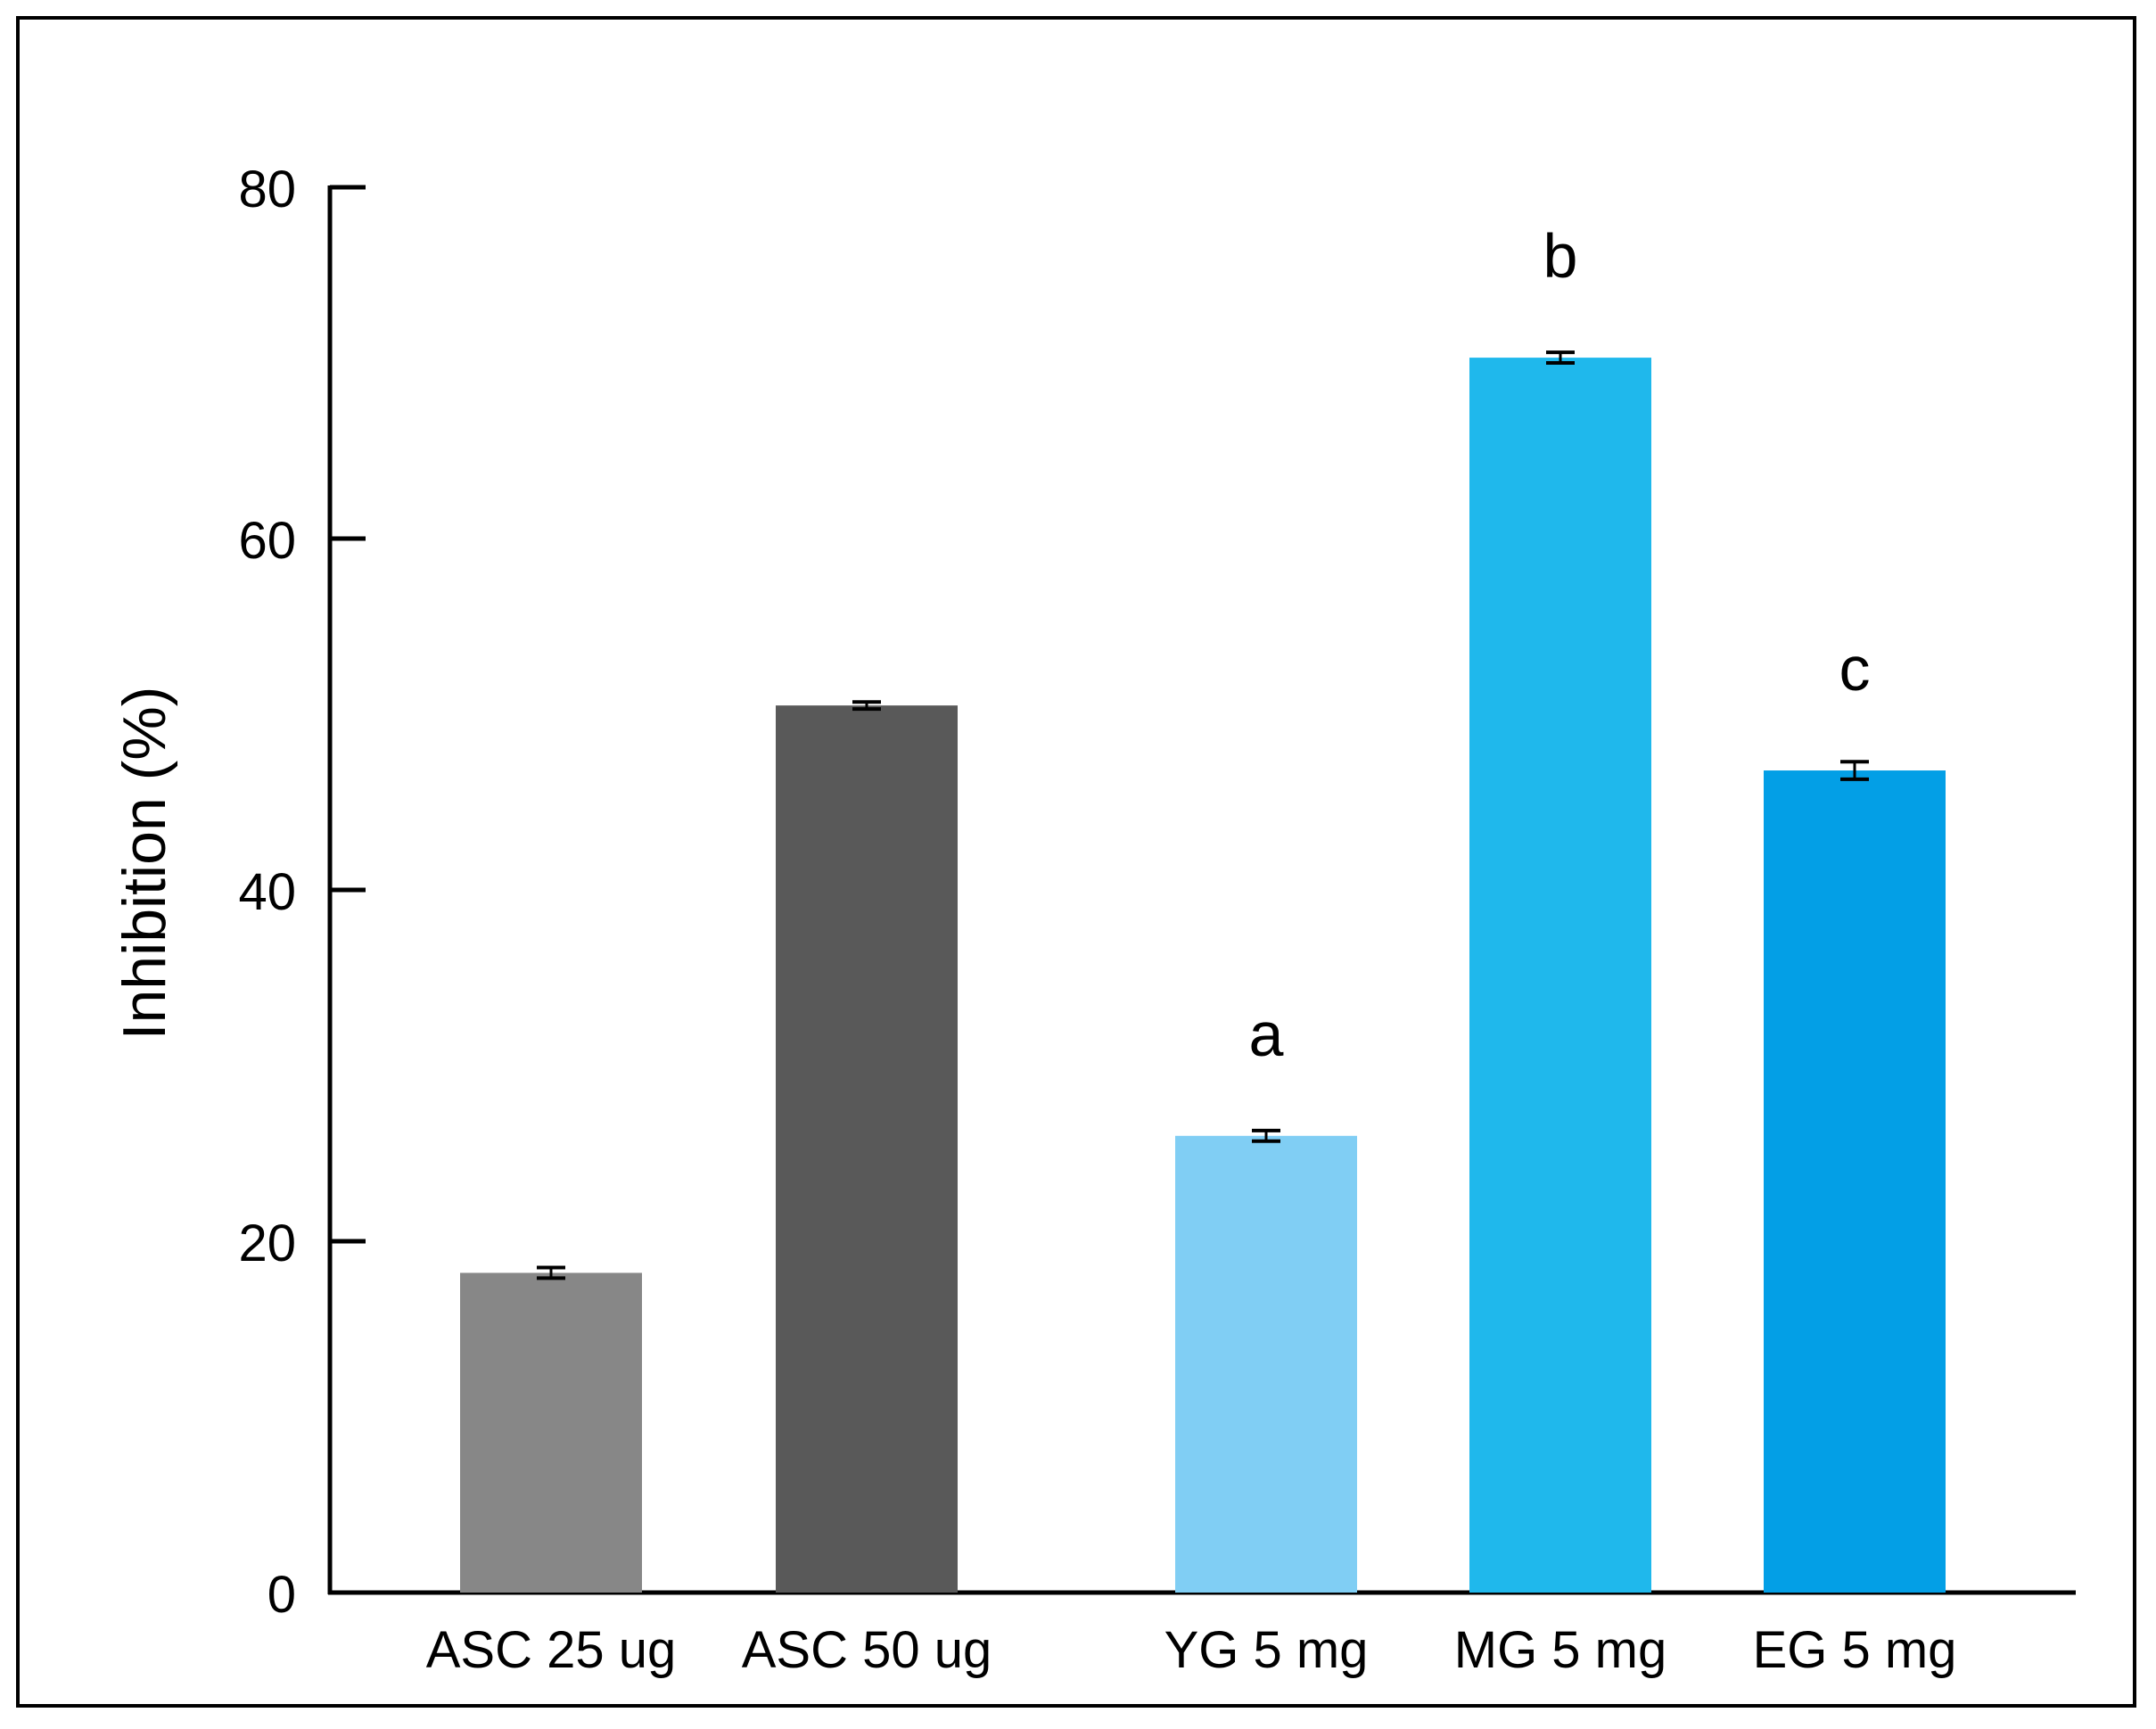  Describe the element at coordinates (1266, 1650) in the screenshot. I see `x-tick-label: YG 5 mg` at that location.